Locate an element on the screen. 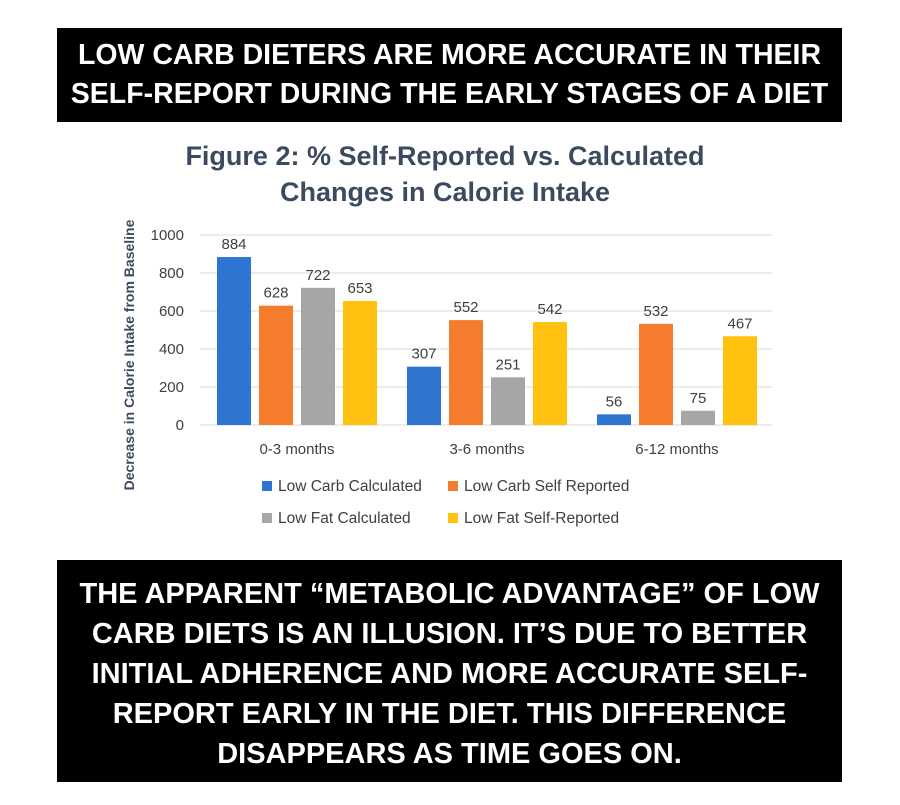 The width and height of the screenshot is (900, 805). y-tick-label: 600 is located at coordinates (171, 311).